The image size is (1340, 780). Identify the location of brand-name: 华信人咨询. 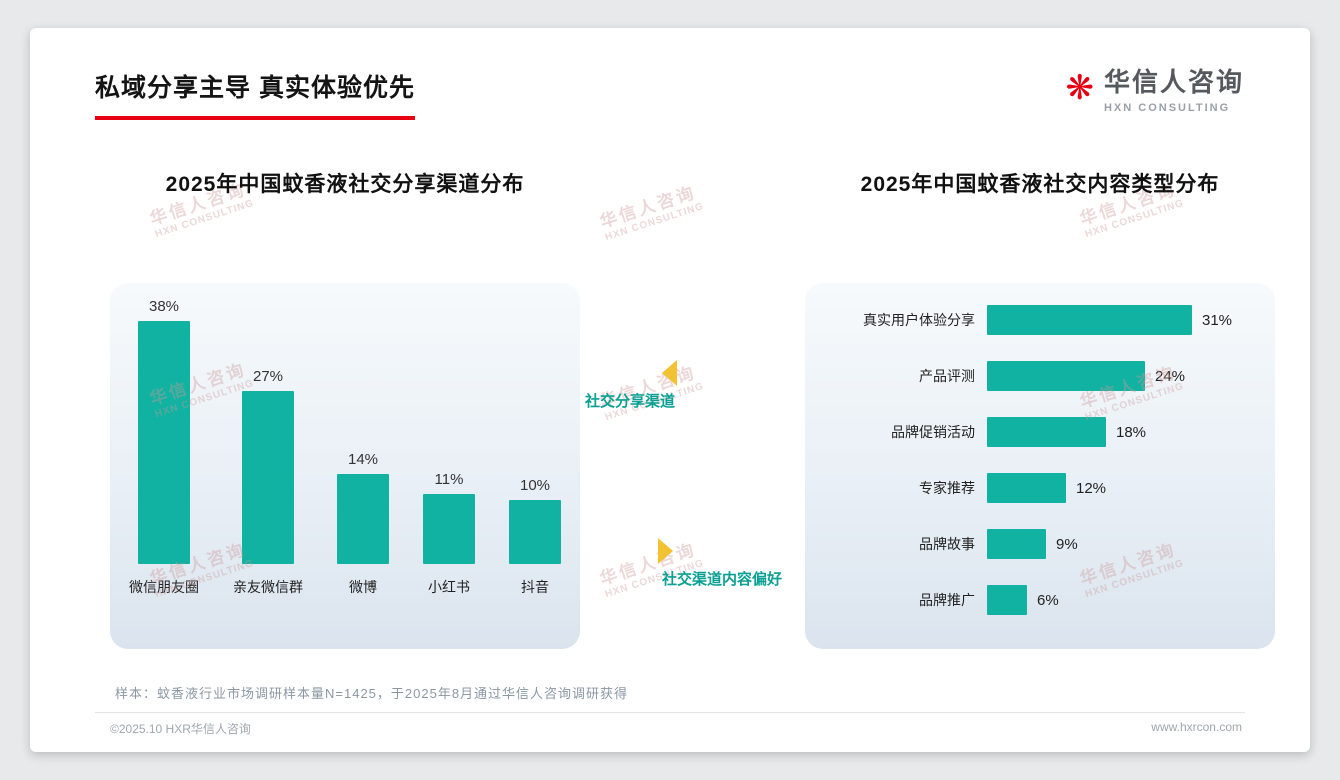
(1173, 82).